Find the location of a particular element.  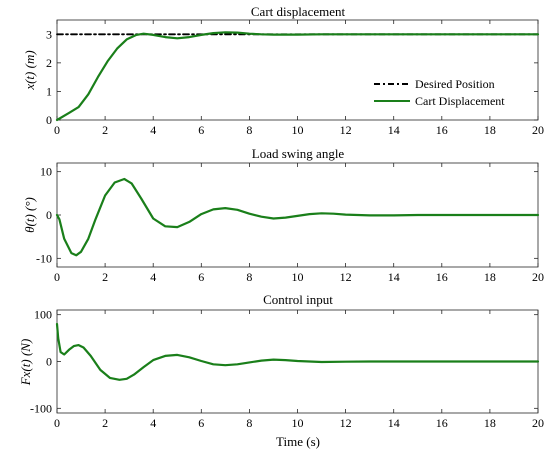

control-input-xtick-label: 14 is located at coordinates (394, 423).